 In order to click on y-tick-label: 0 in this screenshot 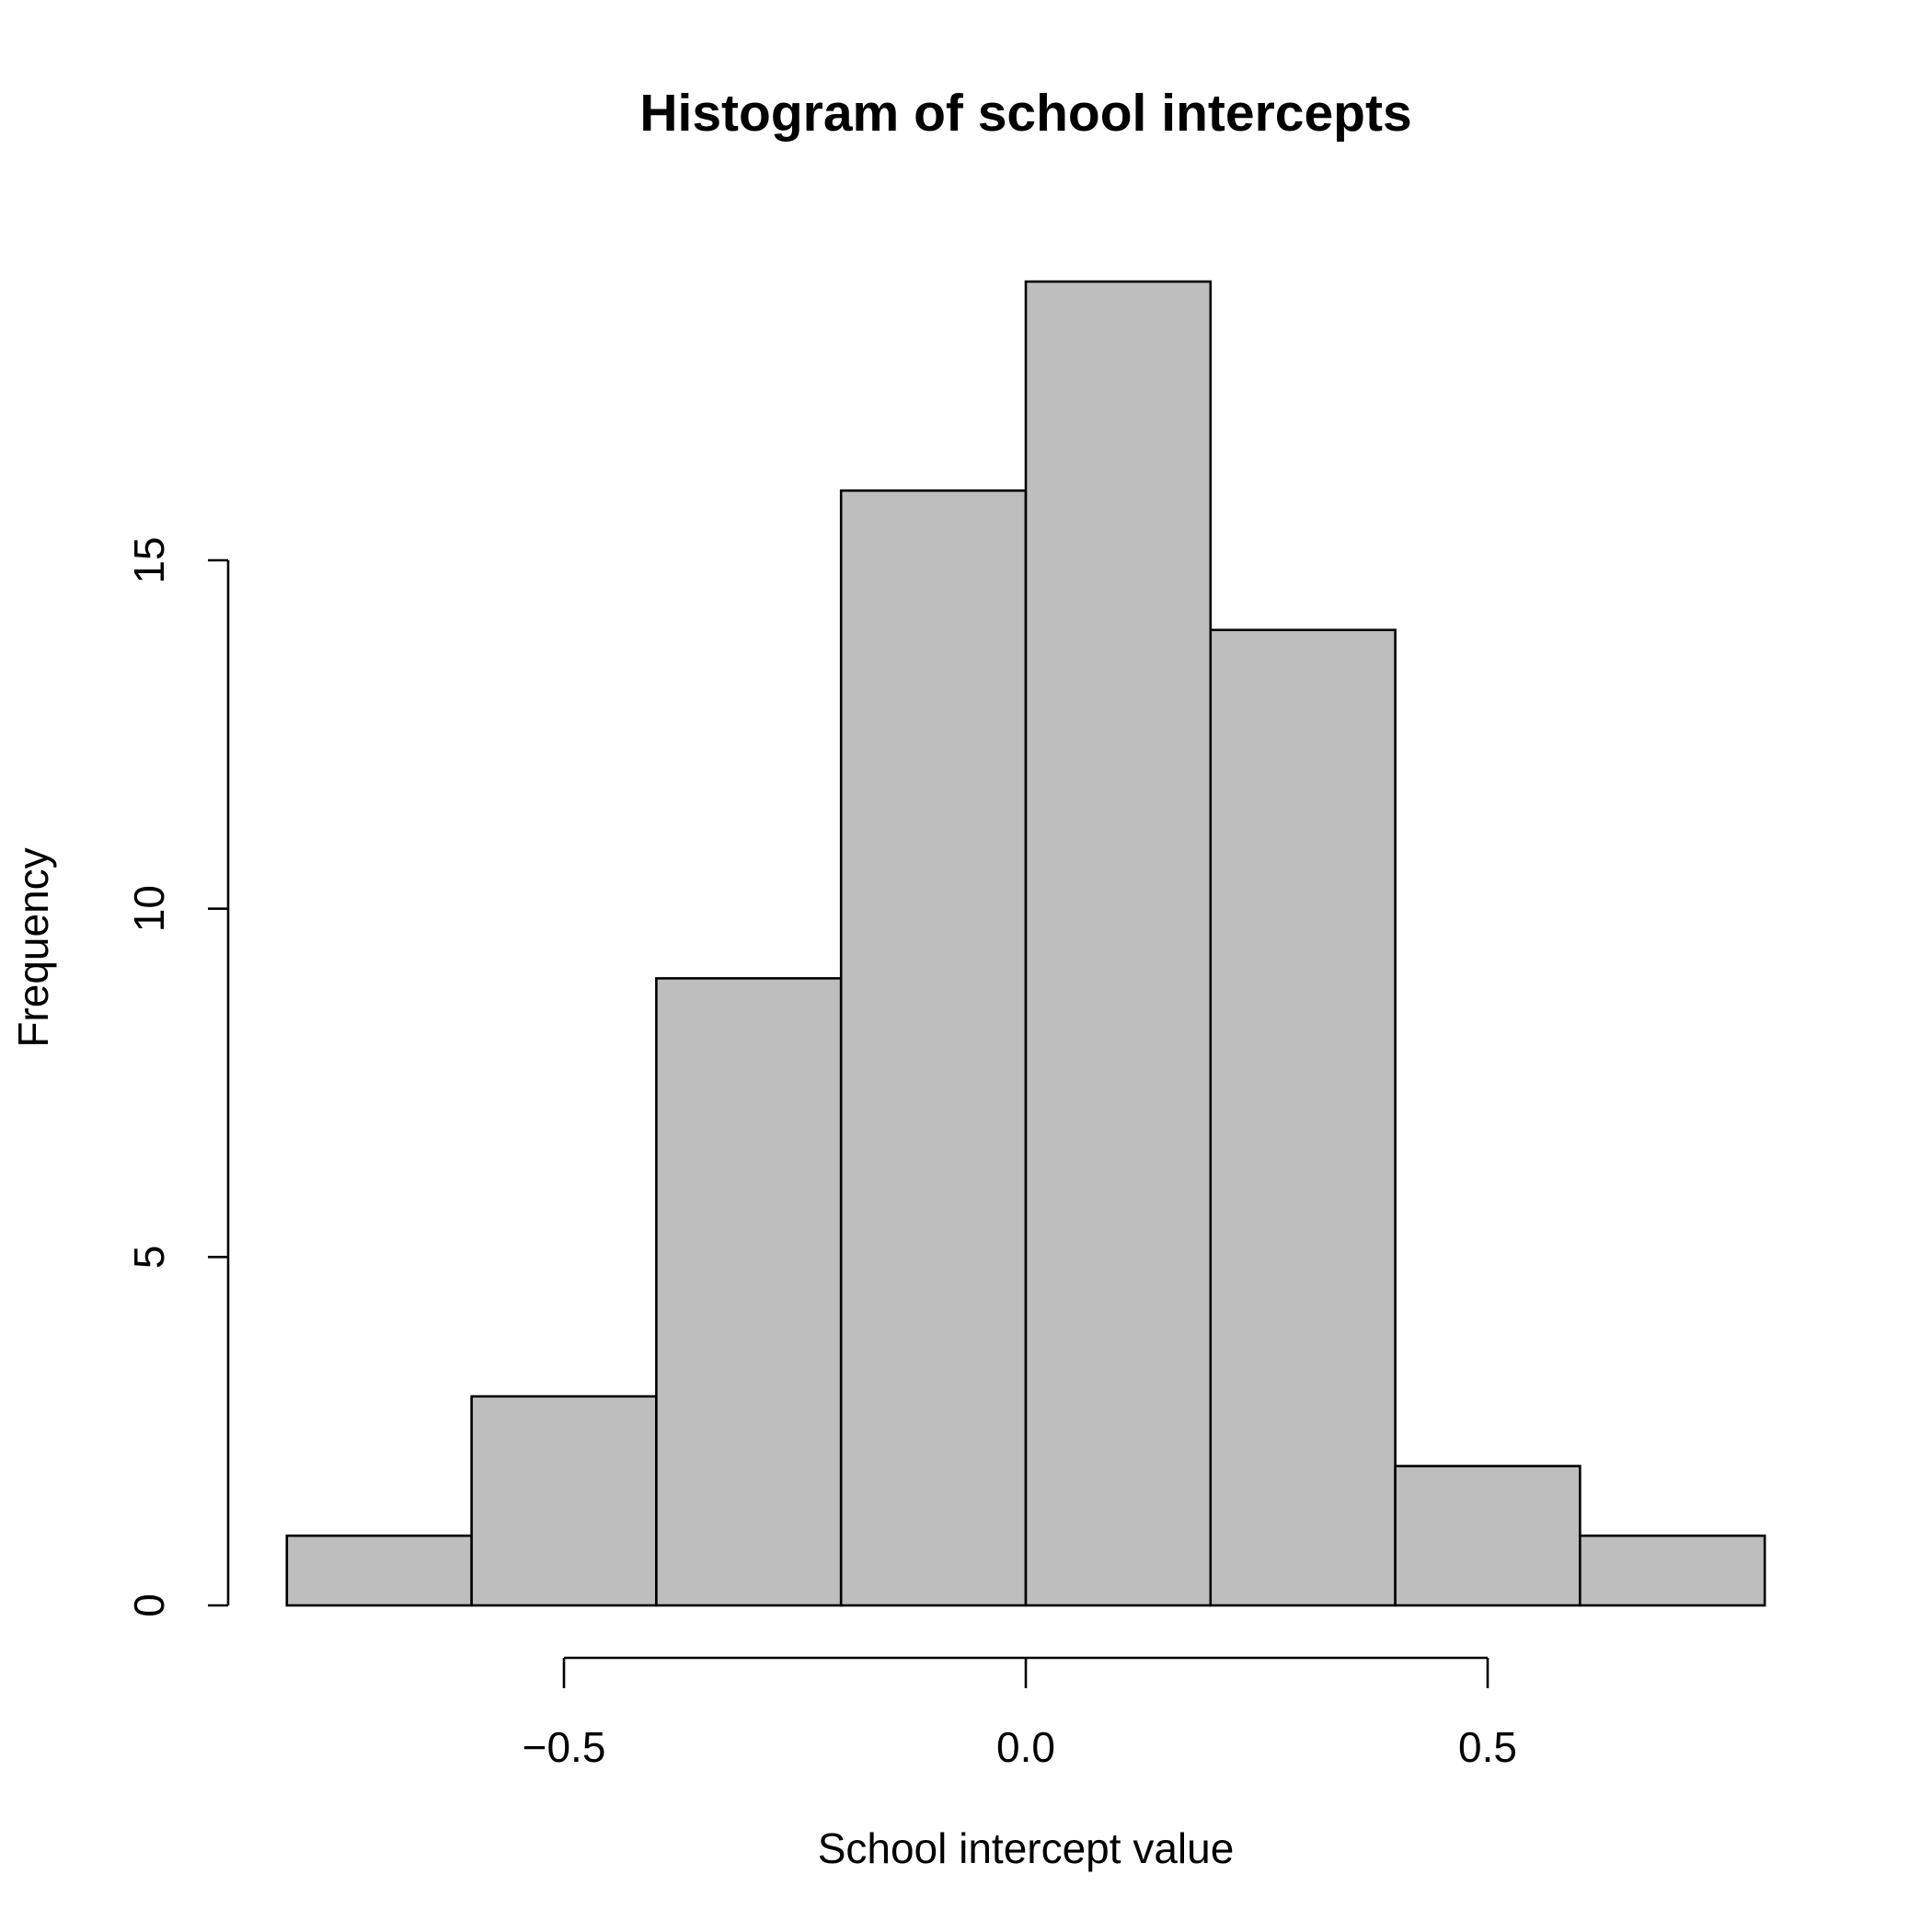, I will do `click(149, 1605)`.